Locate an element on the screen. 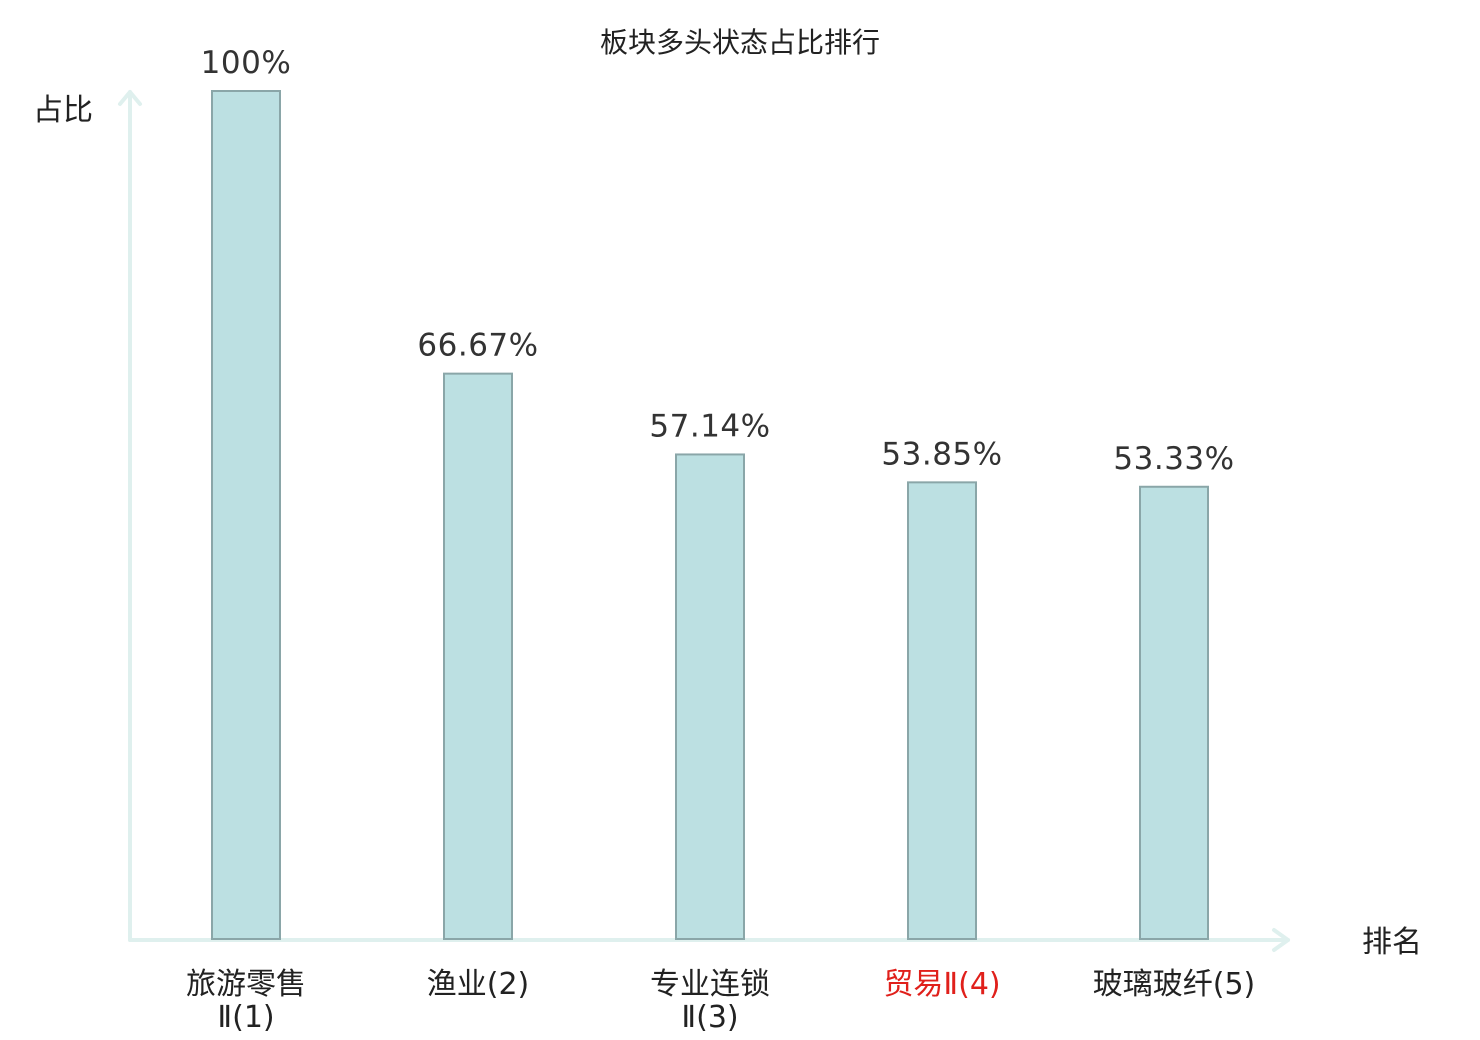  x-axis-arrow-icon is located at coordinates (1281, 940).